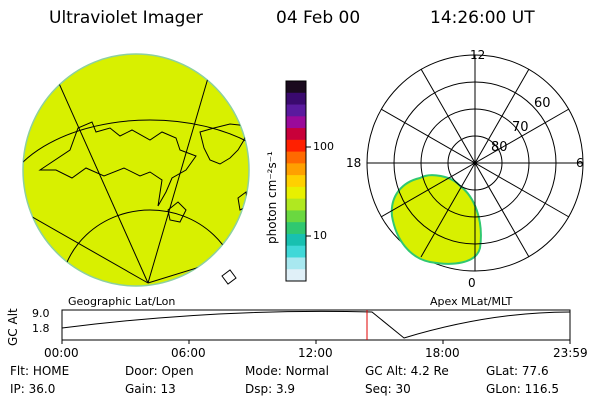 The width and height of the screenshot is (600, 400). What do you see at coordinates (320, 235) in the screenshot?
I see `colorbar-tick-10: 10` at bounding box center [320, 235].